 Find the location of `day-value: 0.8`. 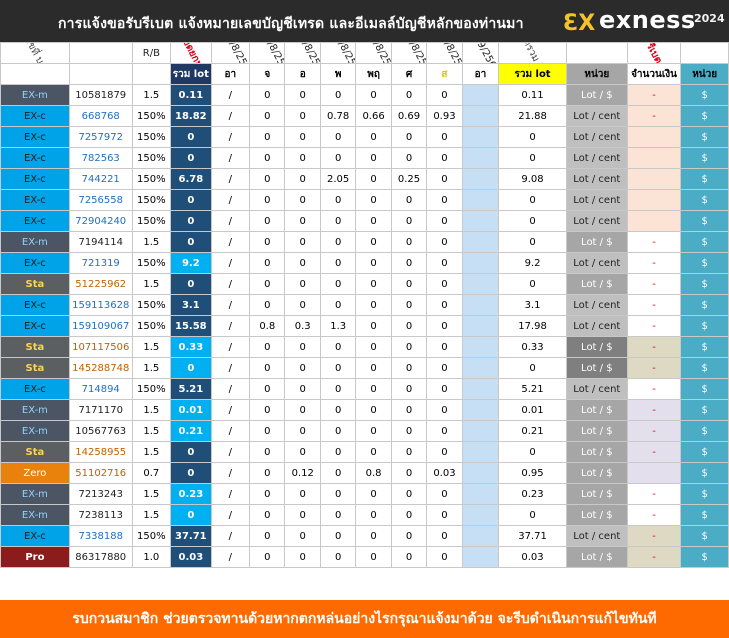

day-value: 0.8 is located at coordinates (373, 473).